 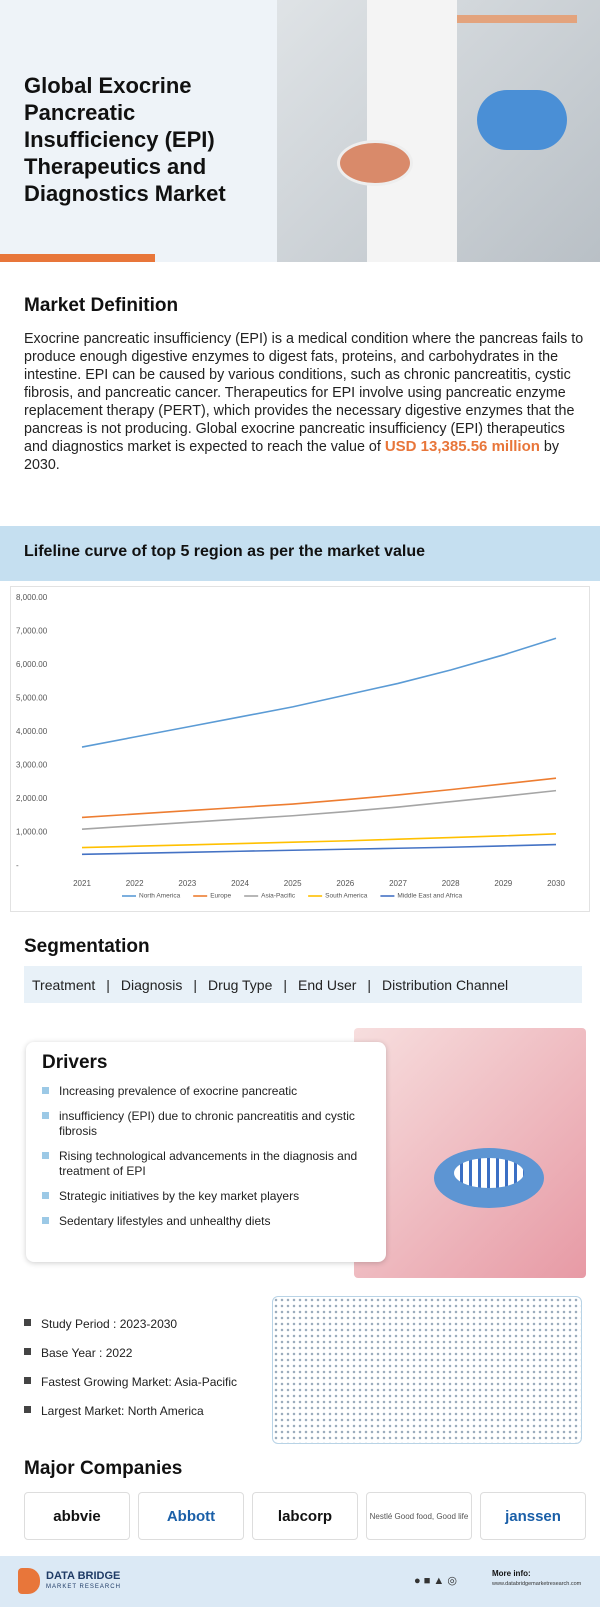 What do you see at coordinates (345, 883) in the screenshot?
I see `x-tick-label: 2026` at bounding box center [345, 883].